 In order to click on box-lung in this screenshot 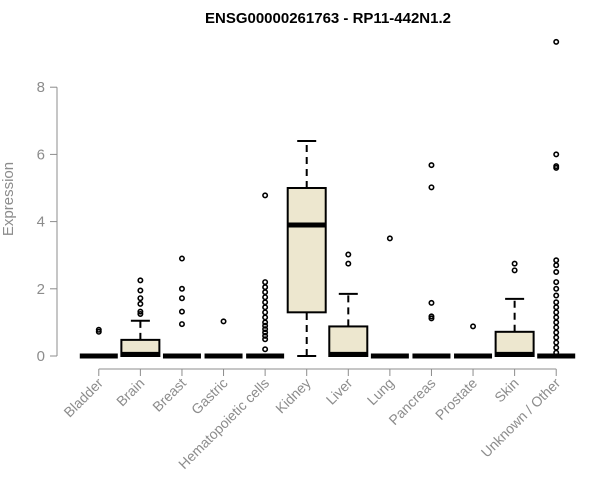, I will do `click(389, 297)`.